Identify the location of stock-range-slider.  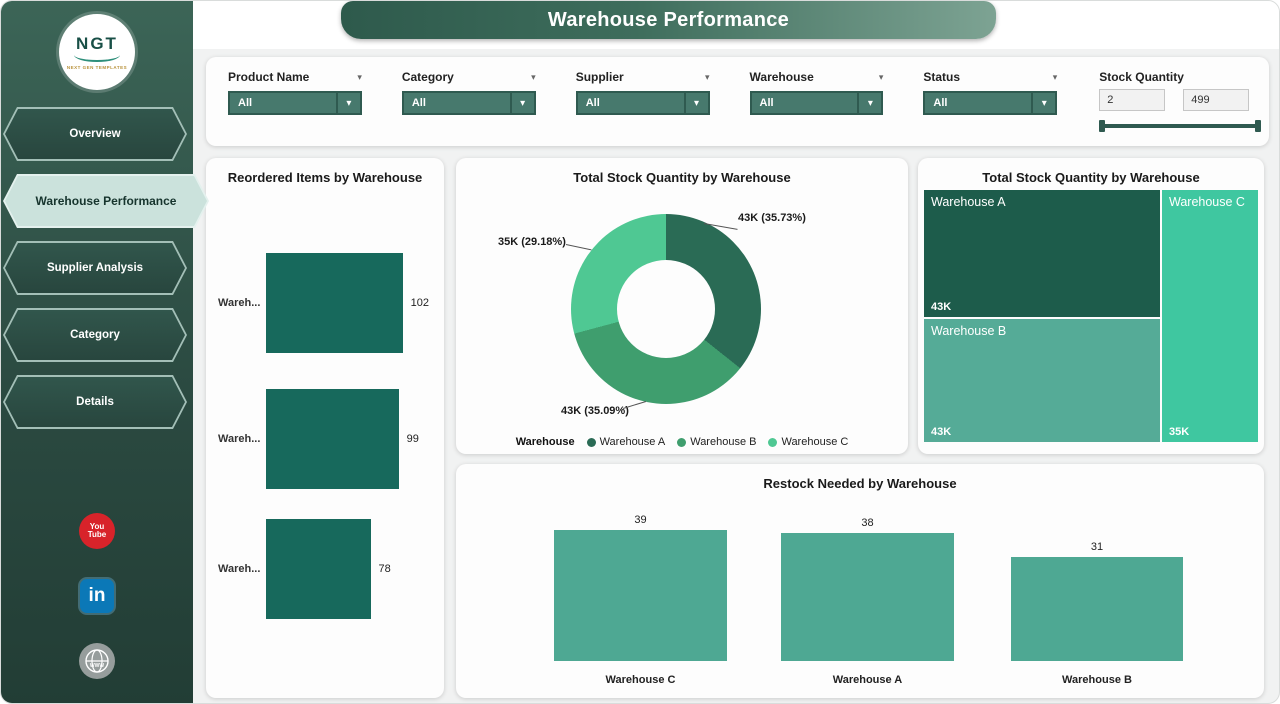
(1180, 126).